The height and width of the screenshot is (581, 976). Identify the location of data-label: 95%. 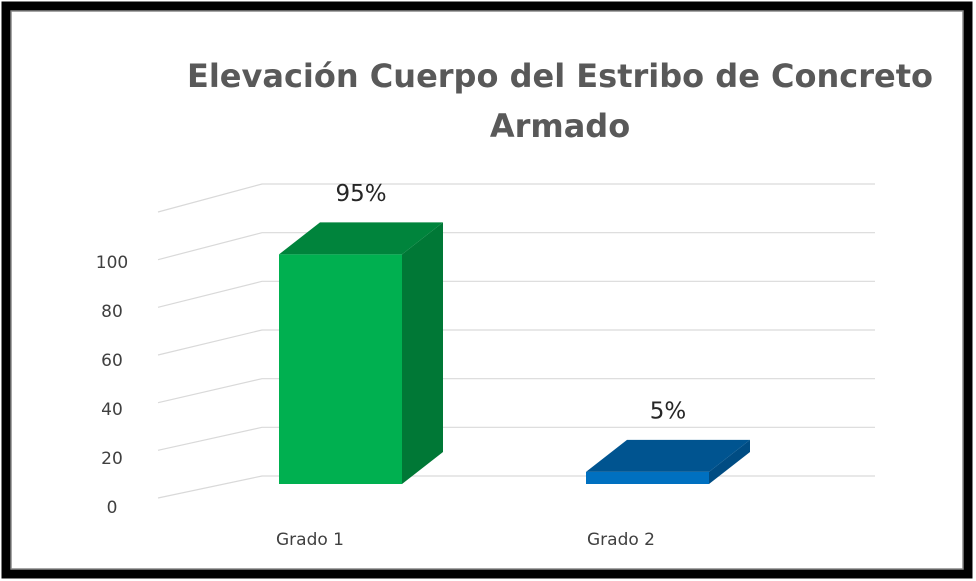
(360, 194).